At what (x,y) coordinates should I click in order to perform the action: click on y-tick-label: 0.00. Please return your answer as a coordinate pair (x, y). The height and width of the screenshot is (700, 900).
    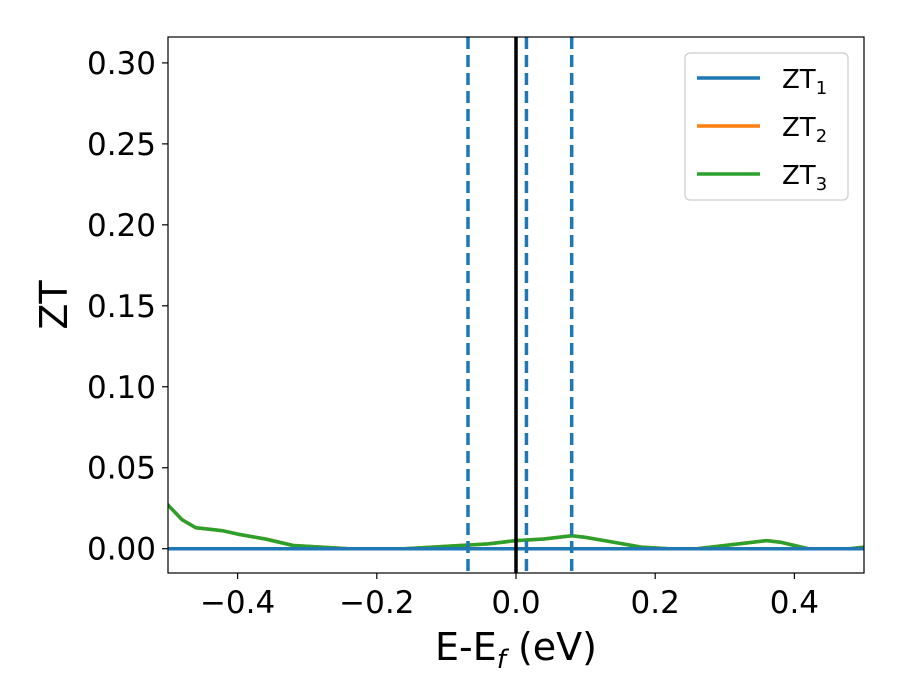
    Looking at the image, I should click on (121, 550).